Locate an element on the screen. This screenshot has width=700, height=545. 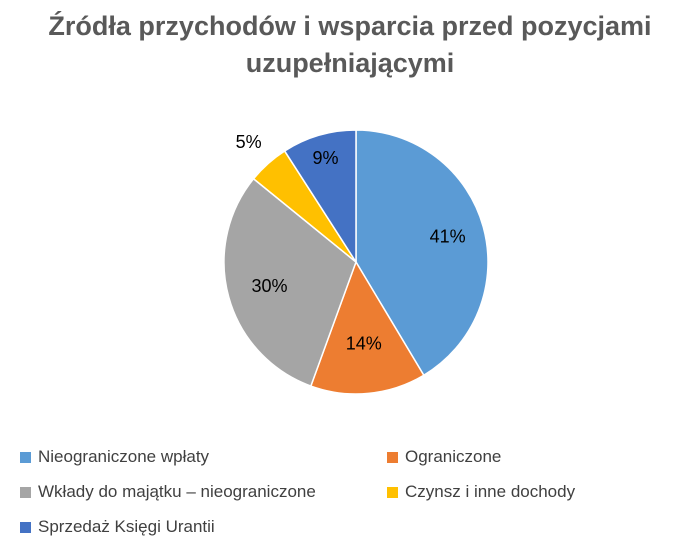
legend-item-nieograniczone-wplaty: Nieograniczone wpłaty is located at coordinates (114, 457).